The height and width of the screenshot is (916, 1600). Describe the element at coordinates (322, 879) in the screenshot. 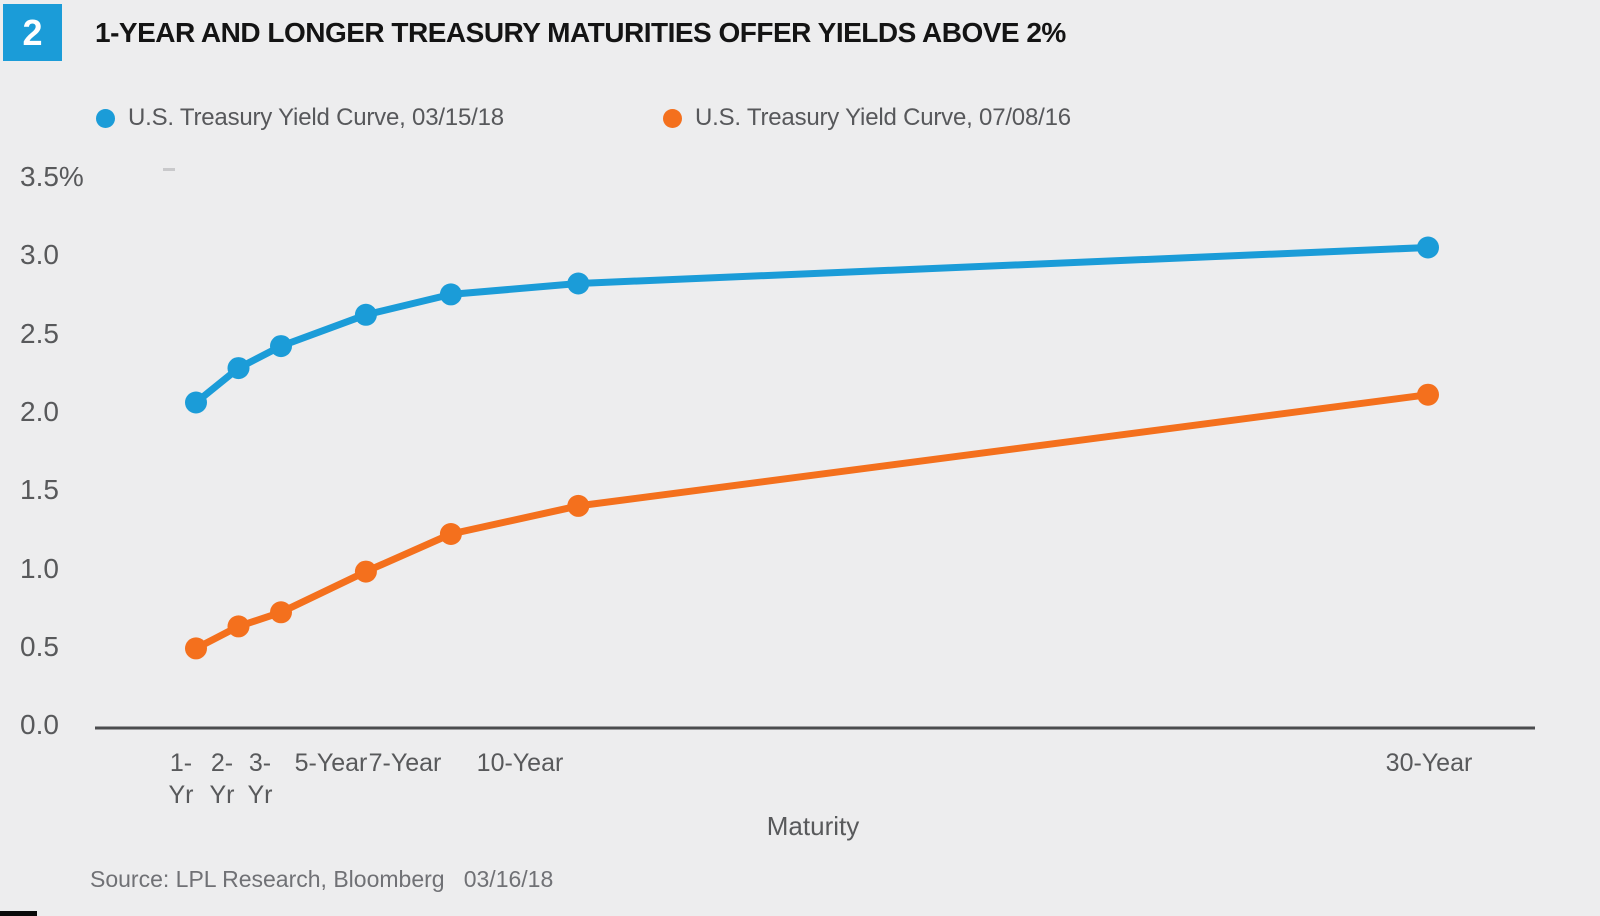

I see `source-note: Source: LPL Research, Bloomberg 03/16/18` at that location.